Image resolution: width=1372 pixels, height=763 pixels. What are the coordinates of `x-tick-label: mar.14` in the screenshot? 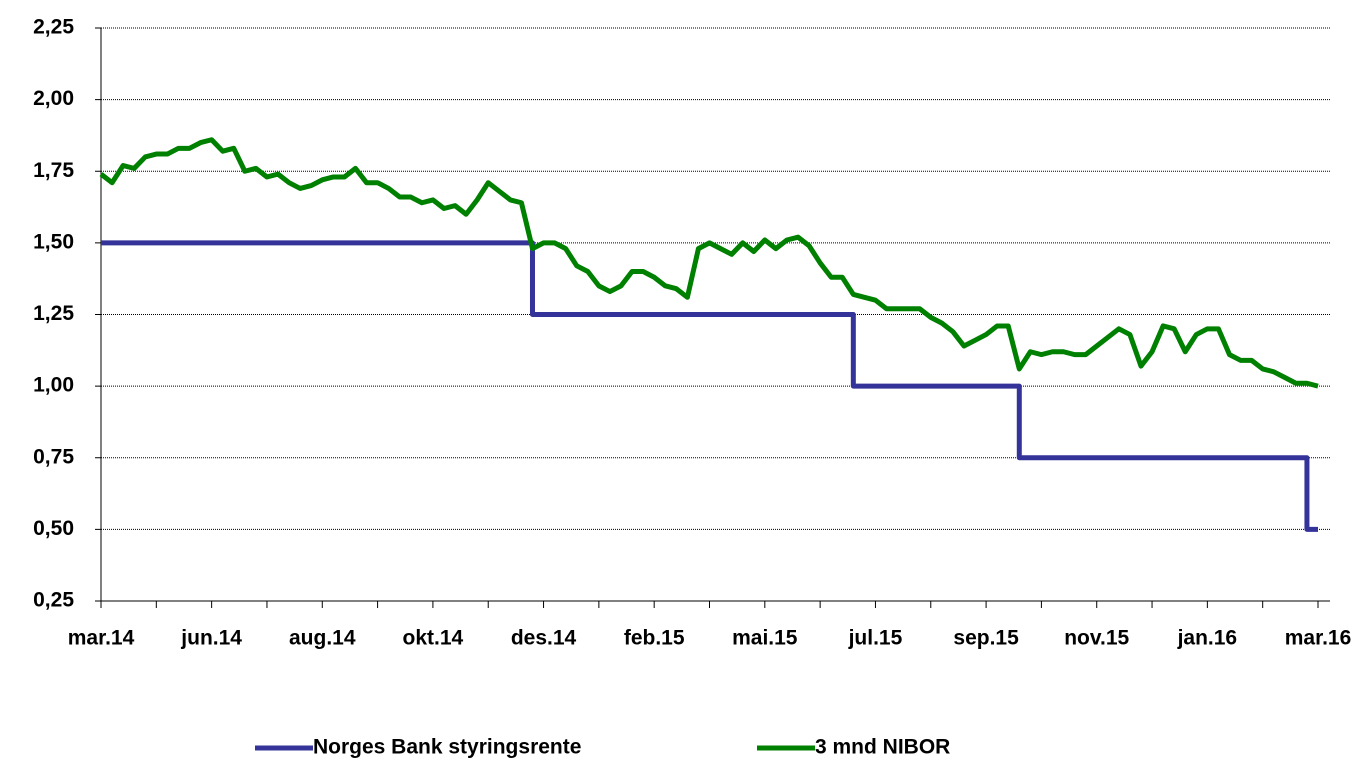 It's located at (101, 638).